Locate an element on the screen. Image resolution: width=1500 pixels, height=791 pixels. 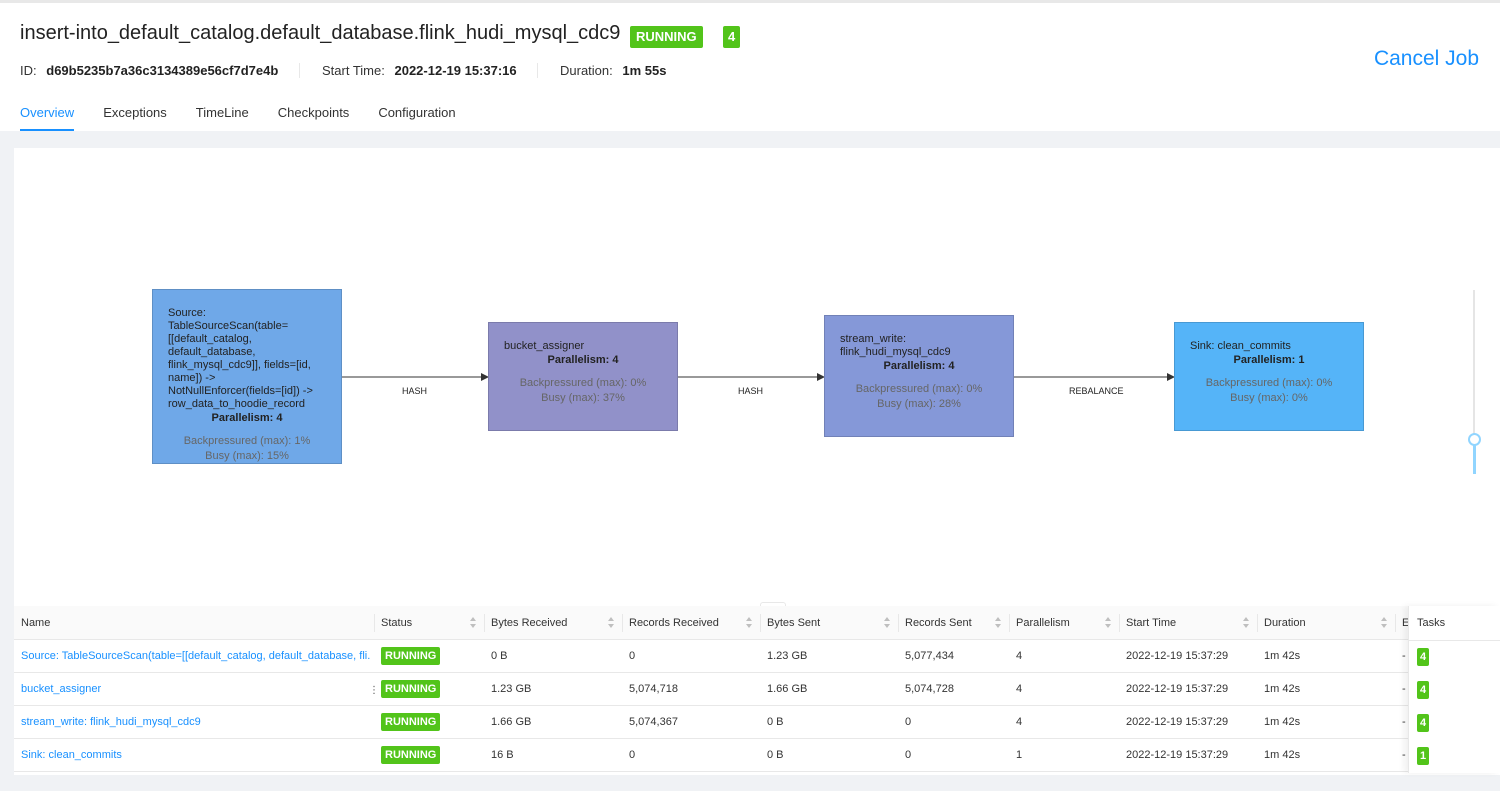
header-divider is located at coordinates (1454, 640).